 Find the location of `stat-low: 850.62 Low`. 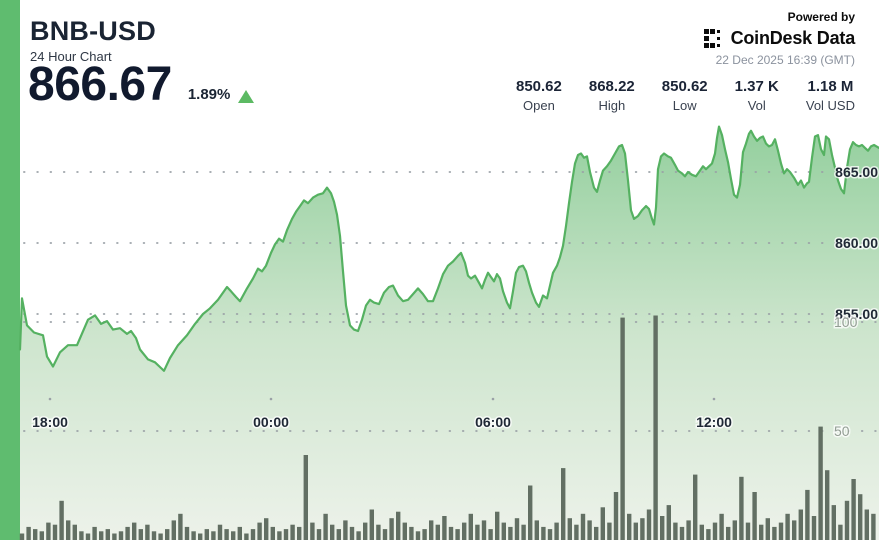

stat-low: 850.62 Low is located at coordinates (685, 95).